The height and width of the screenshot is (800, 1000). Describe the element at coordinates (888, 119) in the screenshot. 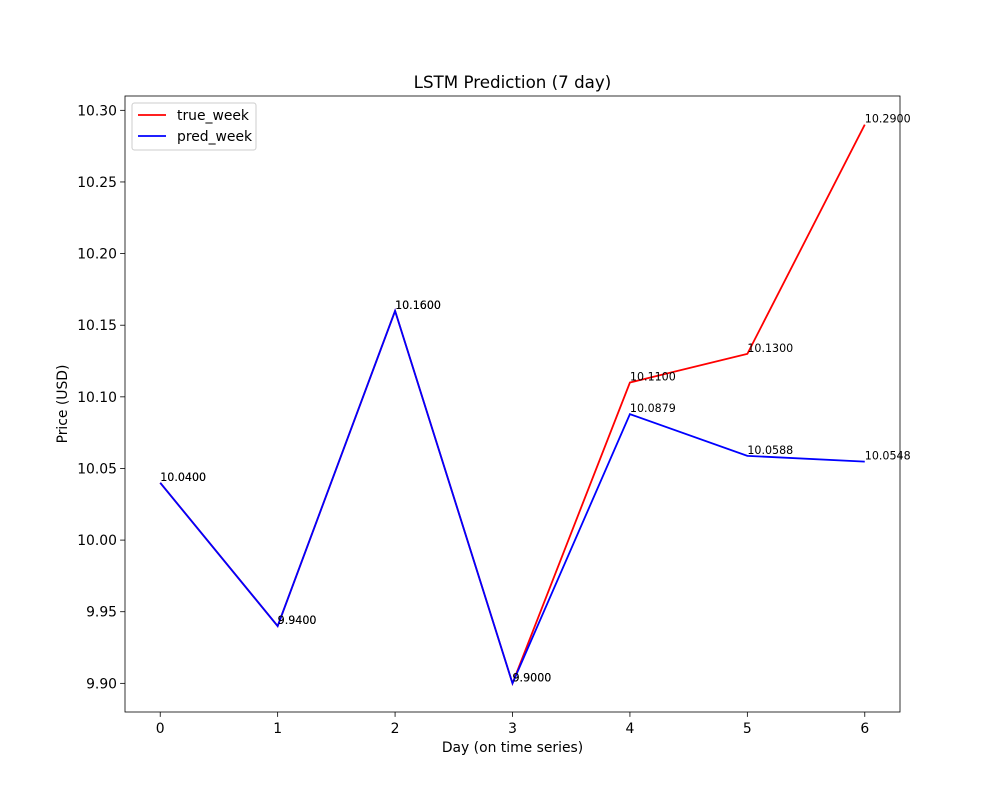

I see `data-label: 10.2900` at that location.